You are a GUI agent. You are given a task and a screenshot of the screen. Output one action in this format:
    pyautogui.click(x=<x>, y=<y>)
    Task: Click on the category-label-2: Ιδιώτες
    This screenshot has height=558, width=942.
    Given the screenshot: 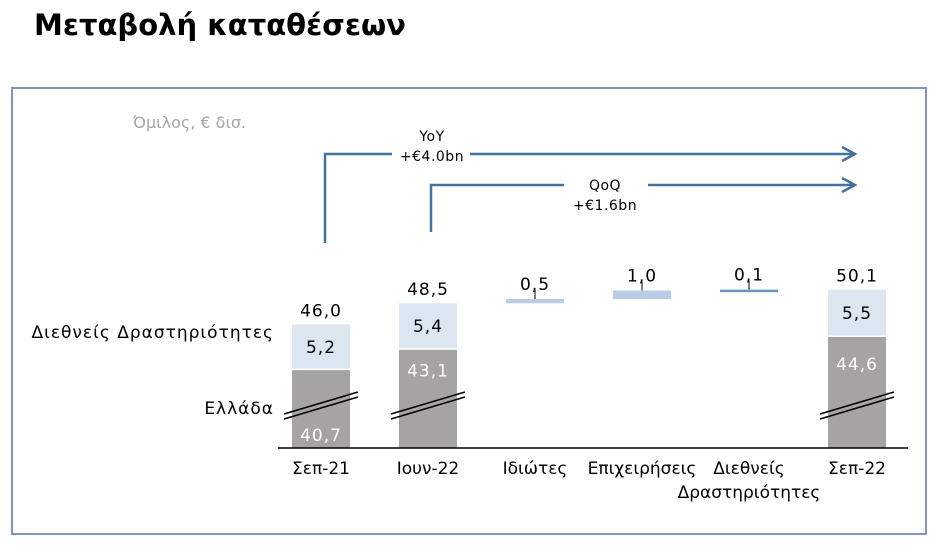 What is the action you would take?
    pyautogui.click(x=535, y=469)
    